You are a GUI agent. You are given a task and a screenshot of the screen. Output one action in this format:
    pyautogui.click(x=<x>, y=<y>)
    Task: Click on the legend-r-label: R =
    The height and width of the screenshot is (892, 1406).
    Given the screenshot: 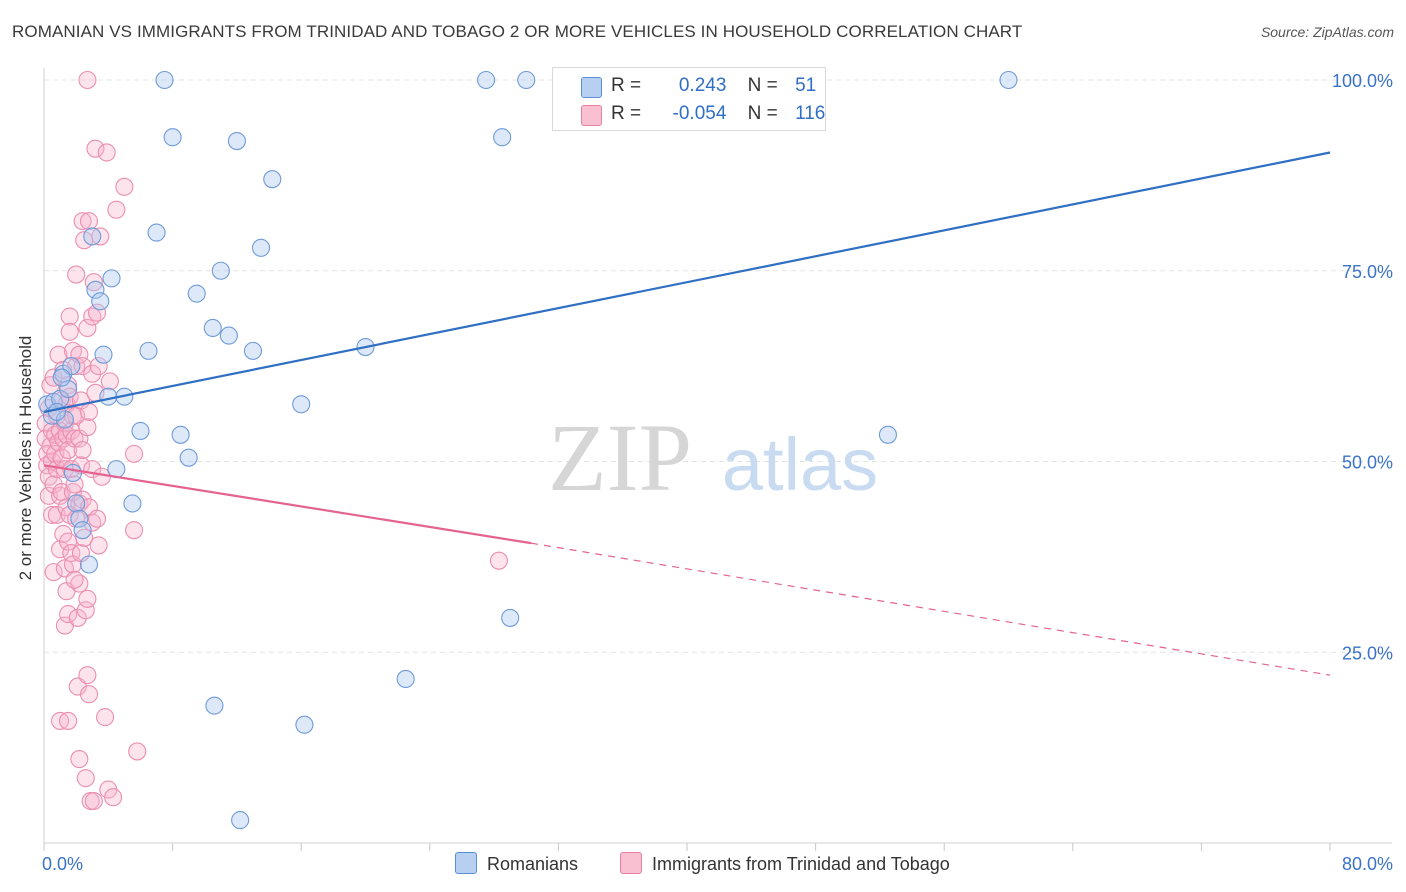 What is the action you would take?
    pyautogui.click(x=626, y=85)
    